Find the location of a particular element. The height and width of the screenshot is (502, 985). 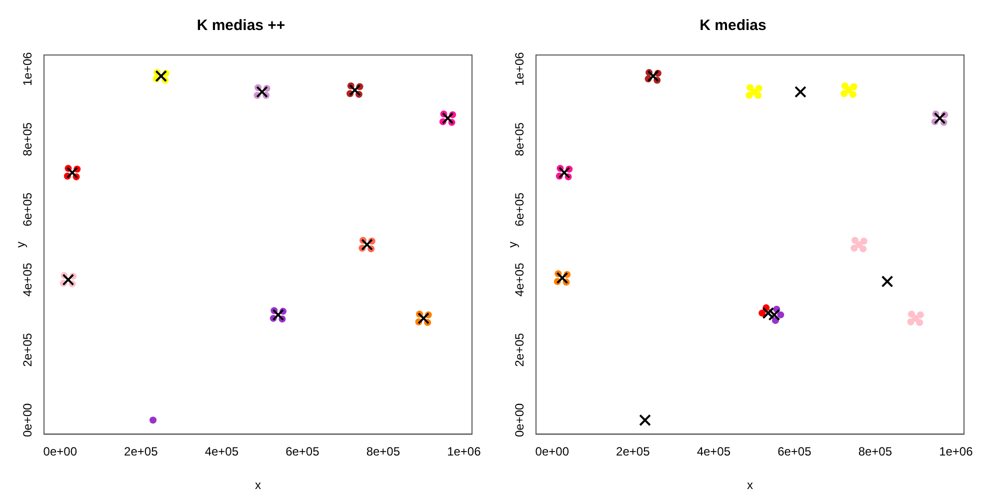

chart-title: K medias is located at coordinates (733, 25).